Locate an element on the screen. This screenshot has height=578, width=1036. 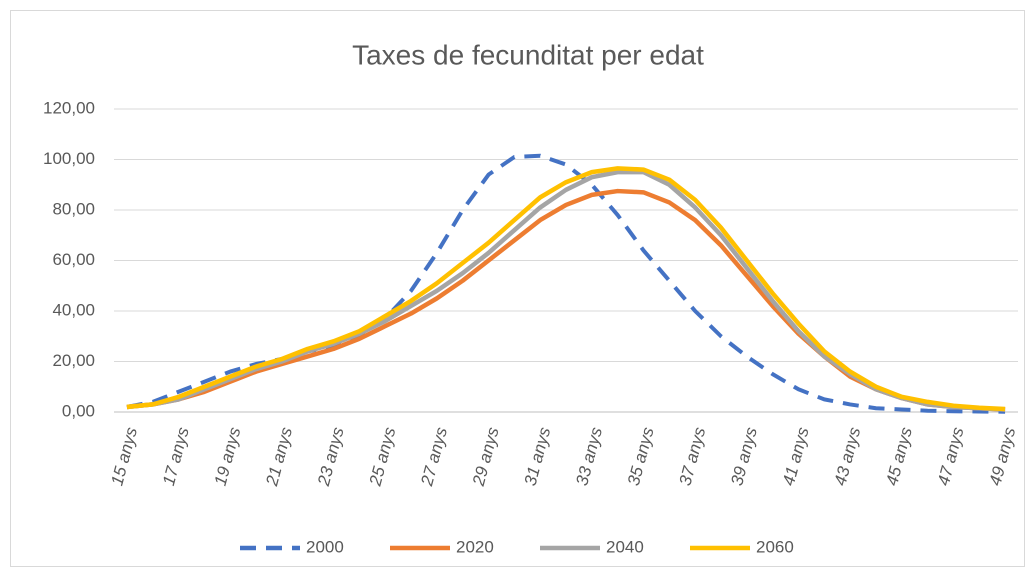
y-tick-label: 80,00 is located at coordinates (73, 208).